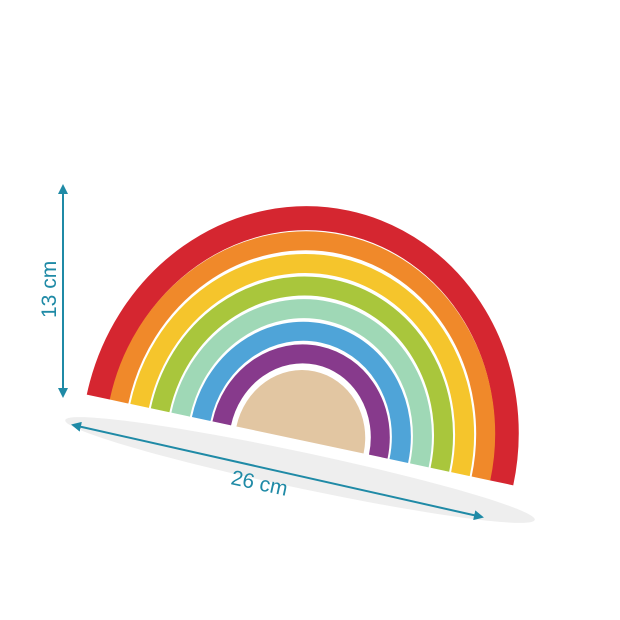 The height and width of the screenshot is (620, 620). What do you see at coordinates (277, 471) in the screenshot?
I see `width-arrow` at bounding box center [277, 471].